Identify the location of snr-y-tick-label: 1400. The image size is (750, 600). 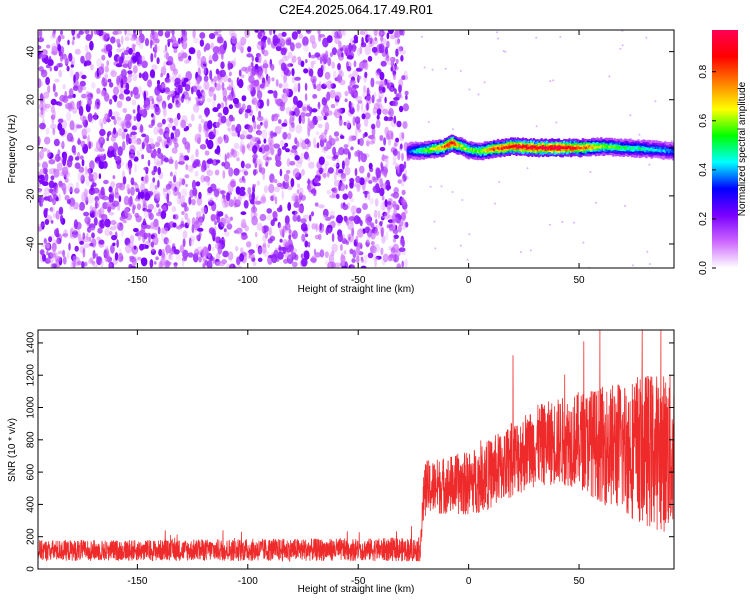
(31, 342).